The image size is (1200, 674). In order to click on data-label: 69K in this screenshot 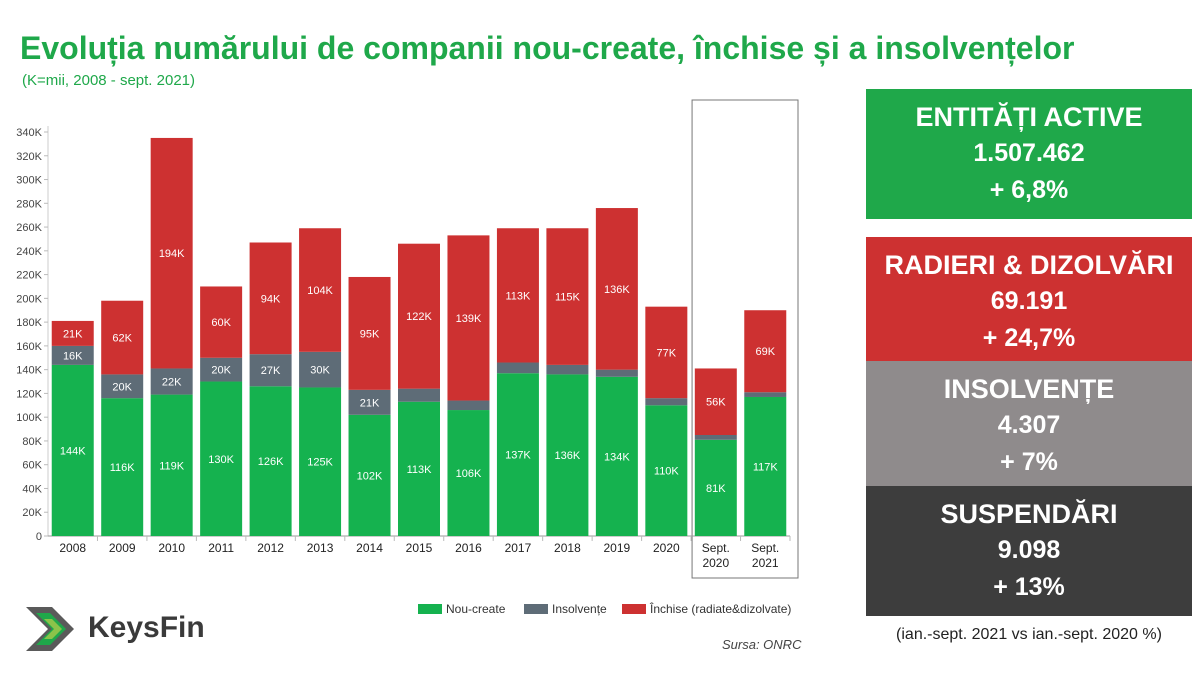, I will do `click(765, 352)`.